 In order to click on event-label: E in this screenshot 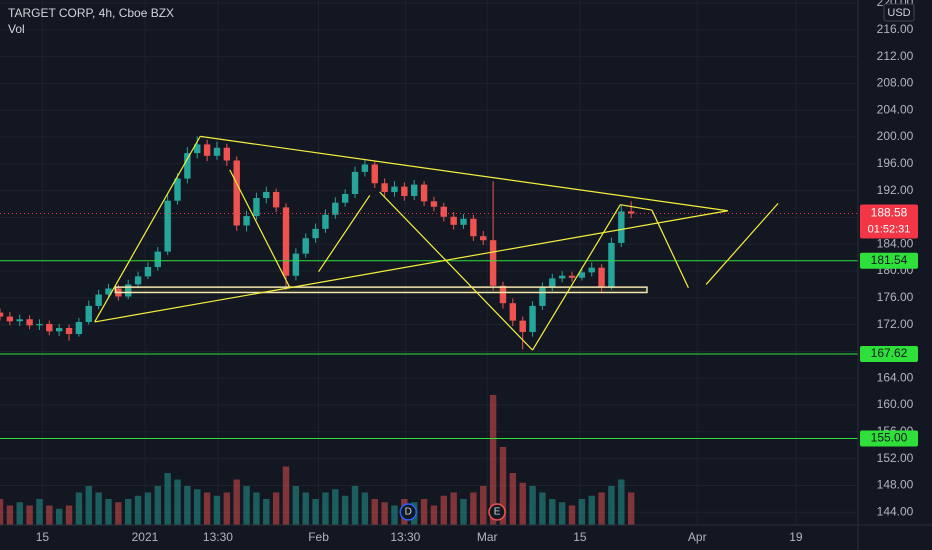, I will do `click(497, 512)`.